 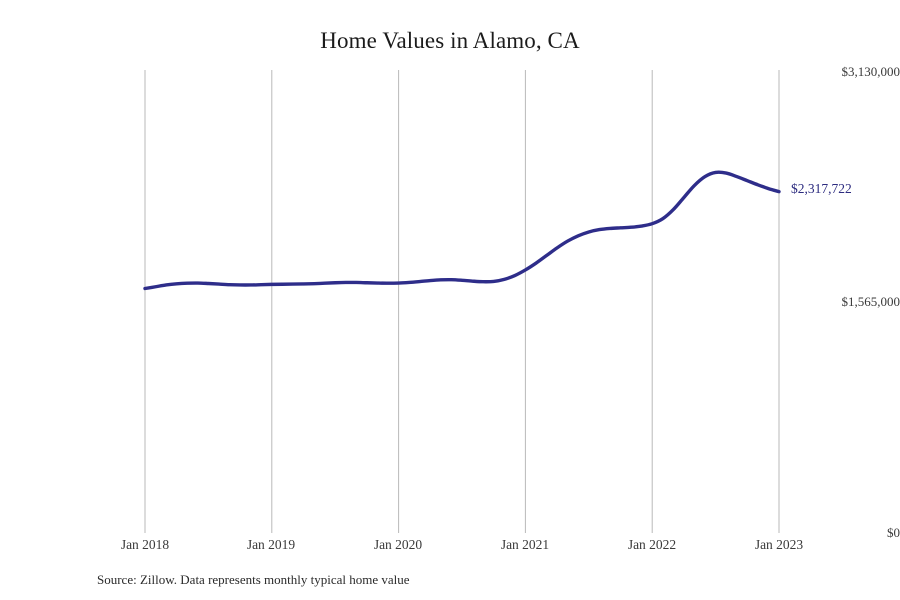 What do you see at coordinates (870, 71) in the screenshot?
I see `y-axis-tick-top: $3,130,000` at bounding box center [870, 71].